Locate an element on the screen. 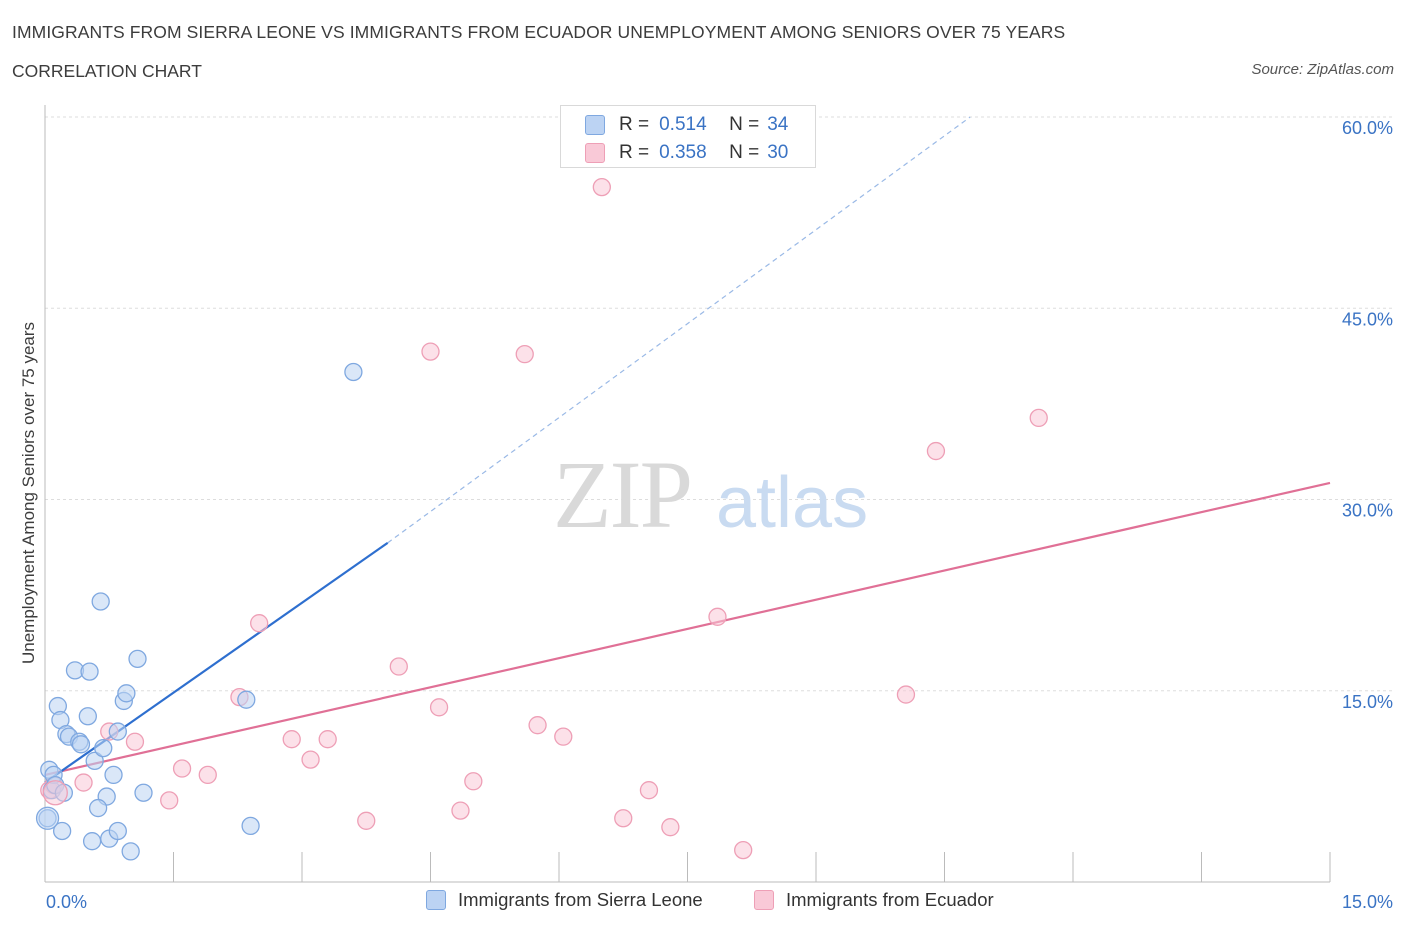 This screenshot has height=930, width=1406. n-value: 34 is located at coordinates (778, 124).